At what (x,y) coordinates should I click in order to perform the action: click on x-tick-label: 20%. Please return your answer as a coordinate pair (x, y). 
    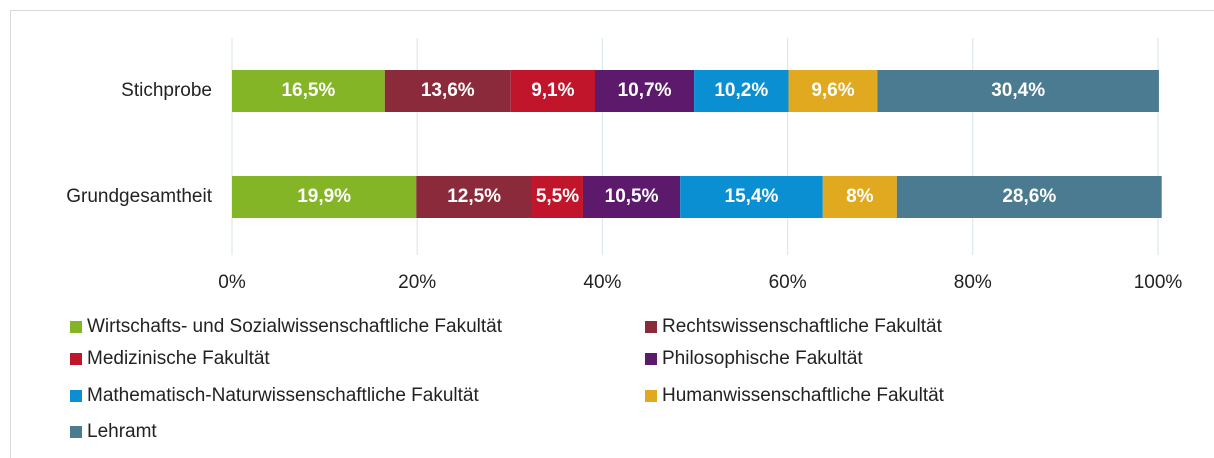
    Looking at the image, I should click on (417, 282).